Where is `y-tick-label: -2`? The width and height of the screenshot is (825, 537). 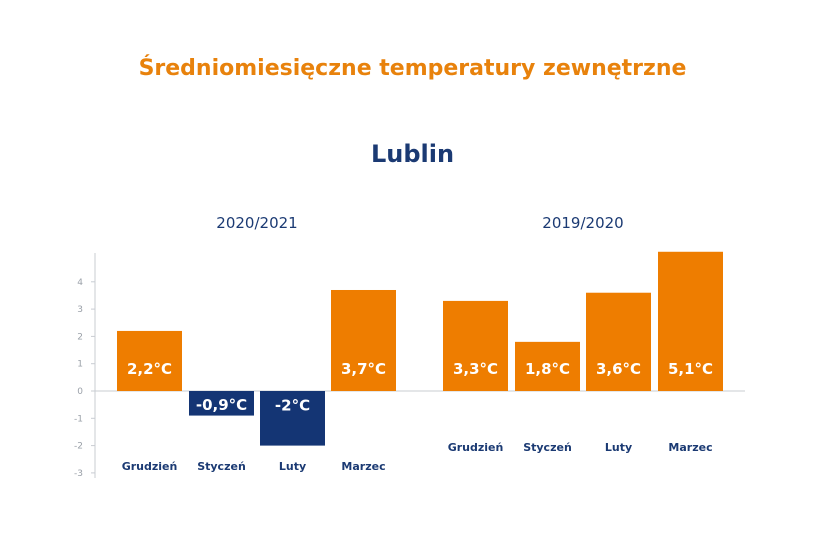 y-tick-label: -2 is located at coordinates (78, 447).